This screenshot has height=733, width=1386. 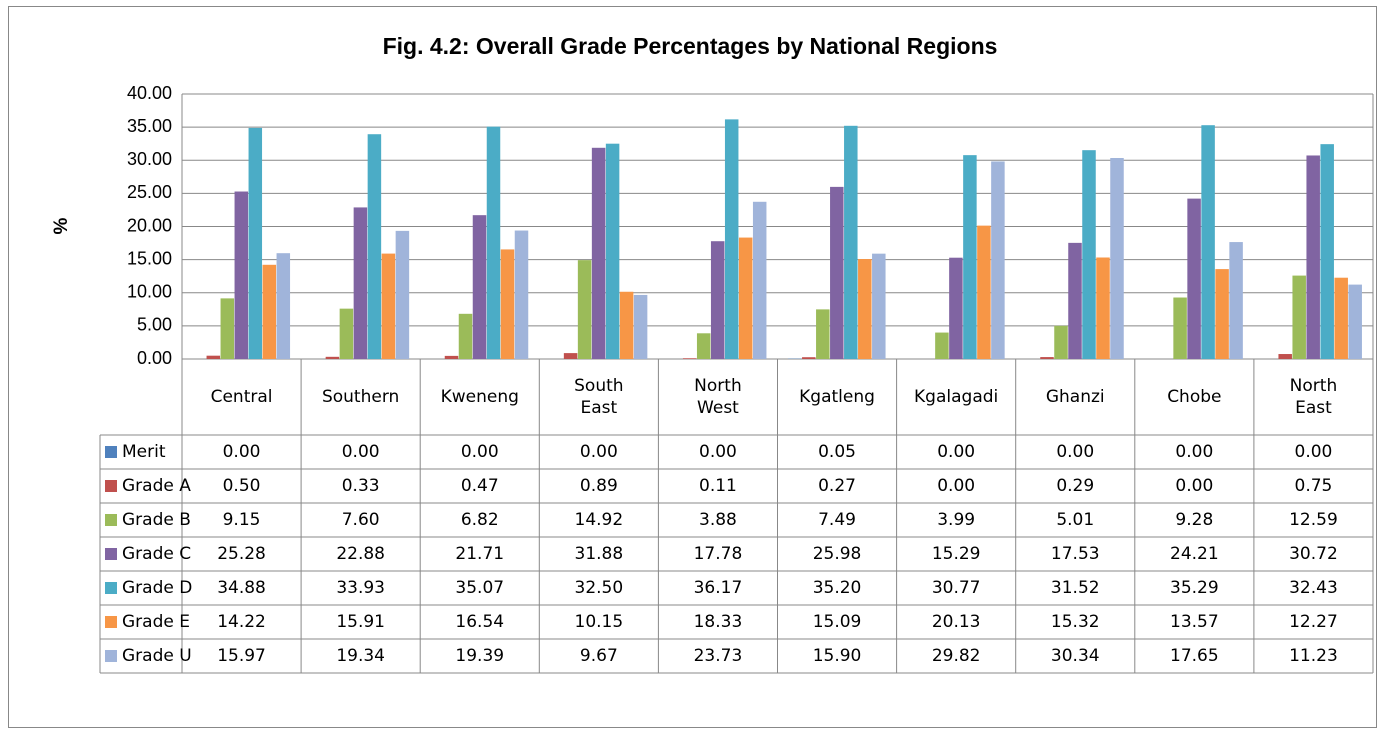 What do you see at coordinates (1075, 520) in the screenshot?
I see `table-value: 5.01` at bounding box center [1075, 520].